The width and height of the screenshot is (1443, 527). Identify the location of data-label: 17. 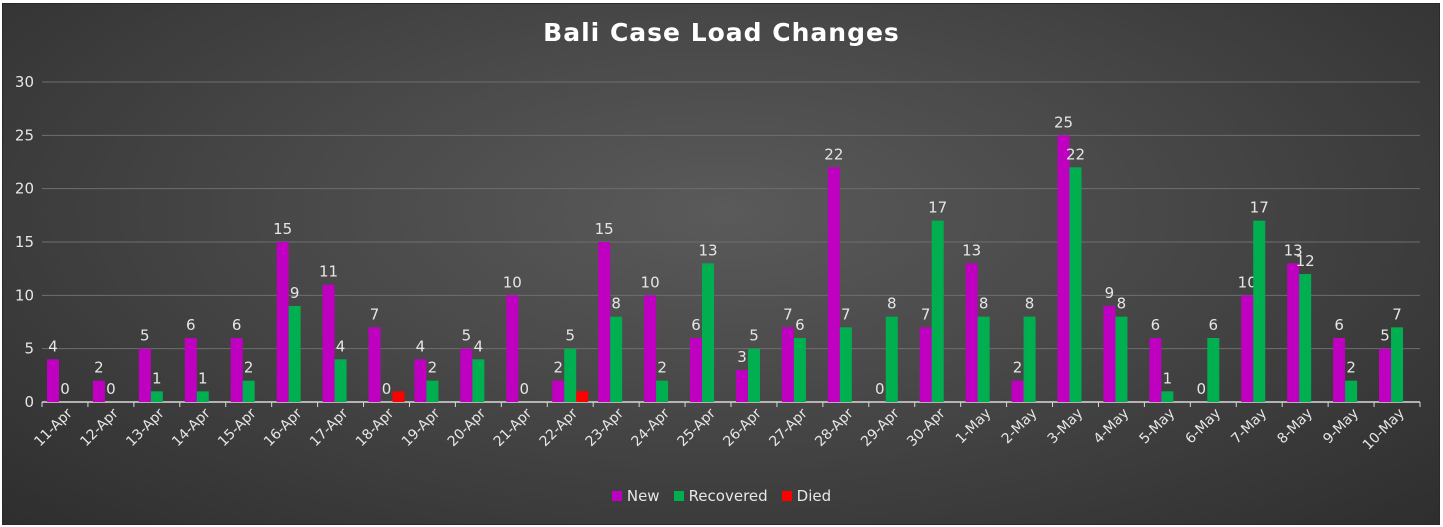
(937, 208).